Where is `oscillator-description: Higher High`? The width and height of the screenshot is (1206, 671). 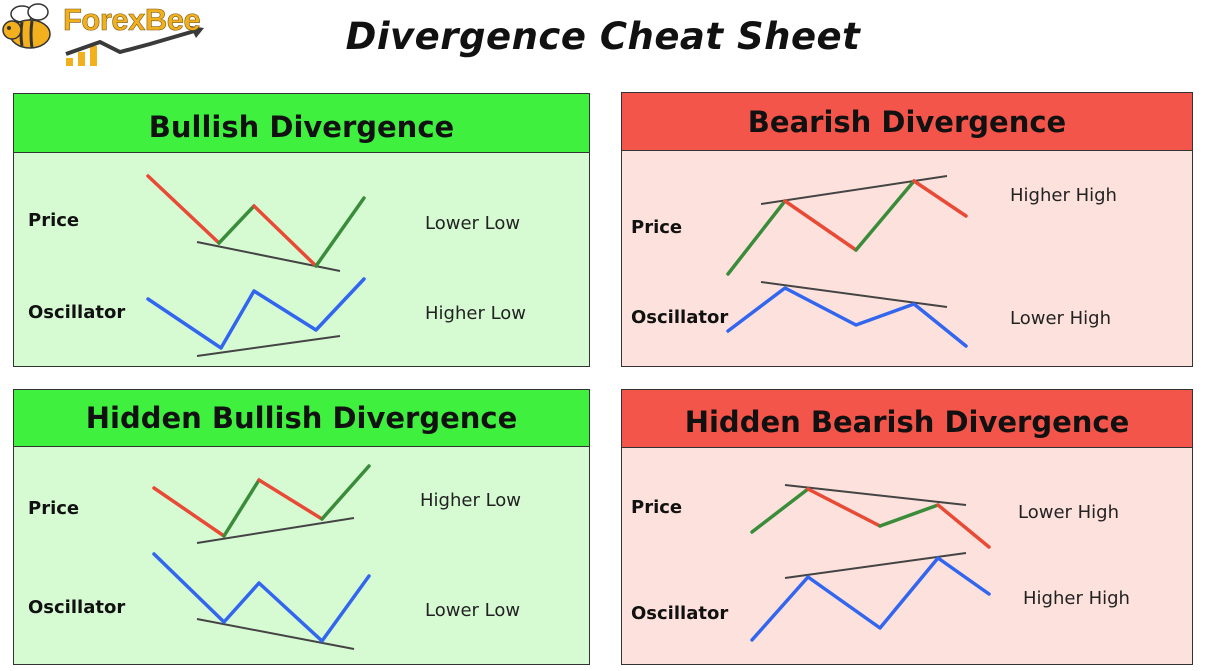
oscillator-description: Higher High is located at coordinates (1076, 598).